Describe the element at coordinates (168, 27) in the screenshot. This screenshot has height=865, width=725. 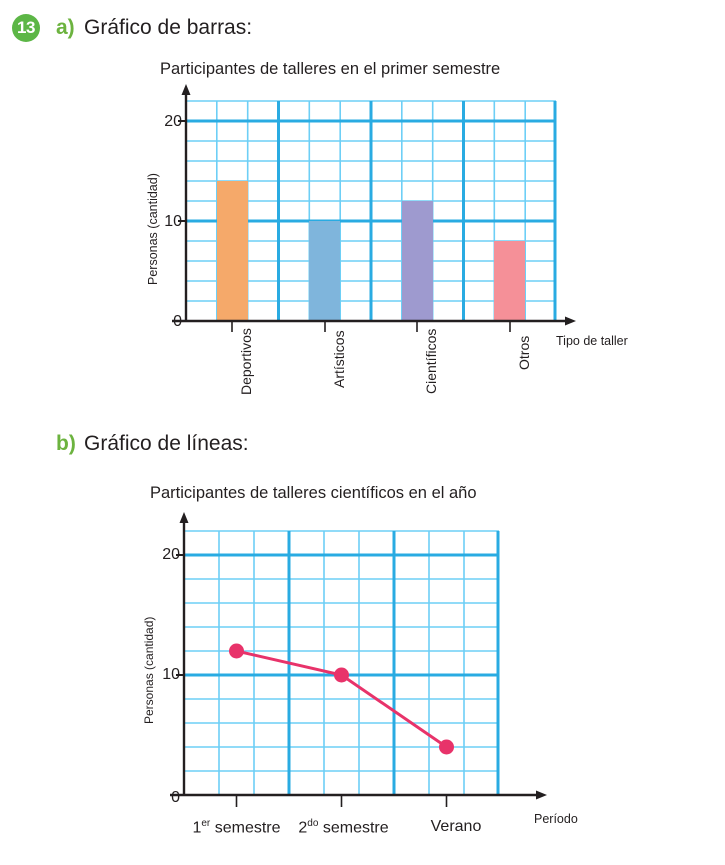
I see `part-title-a: Gráfico de barras:` at that location.